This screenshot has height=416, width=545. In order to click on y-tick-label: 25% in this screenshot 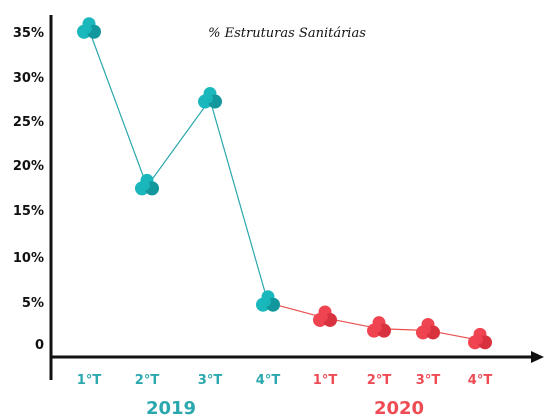, I will do `click(28, 122)`.